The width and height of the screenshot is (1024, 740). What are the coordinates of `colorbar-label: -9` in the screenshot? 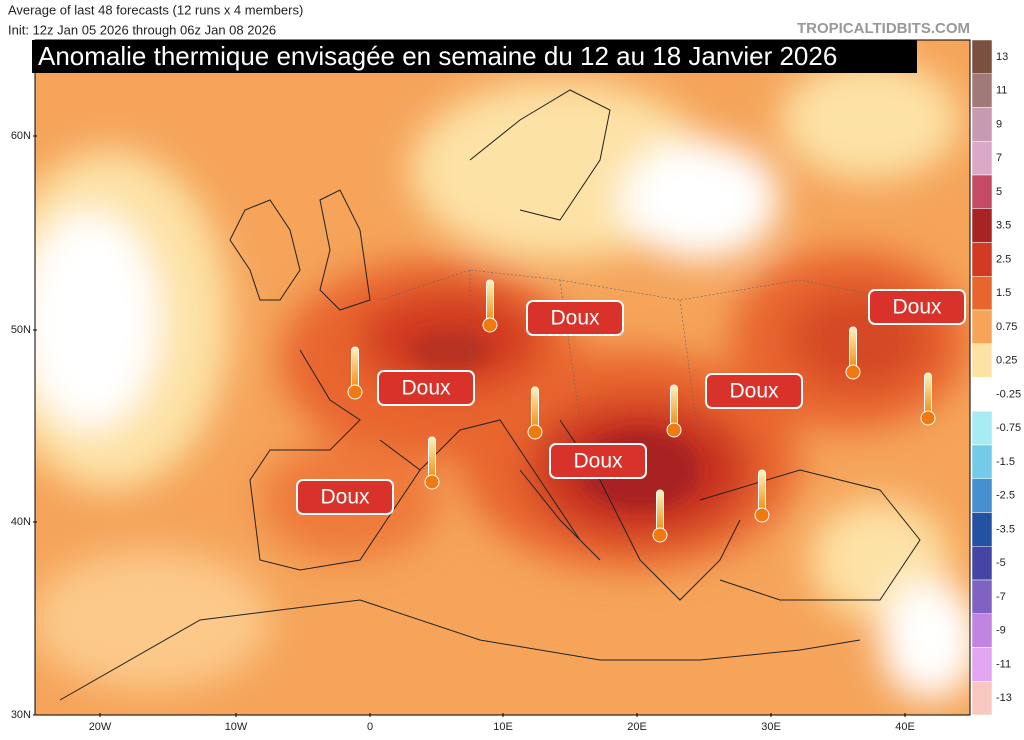 It's located at (1001, 631).